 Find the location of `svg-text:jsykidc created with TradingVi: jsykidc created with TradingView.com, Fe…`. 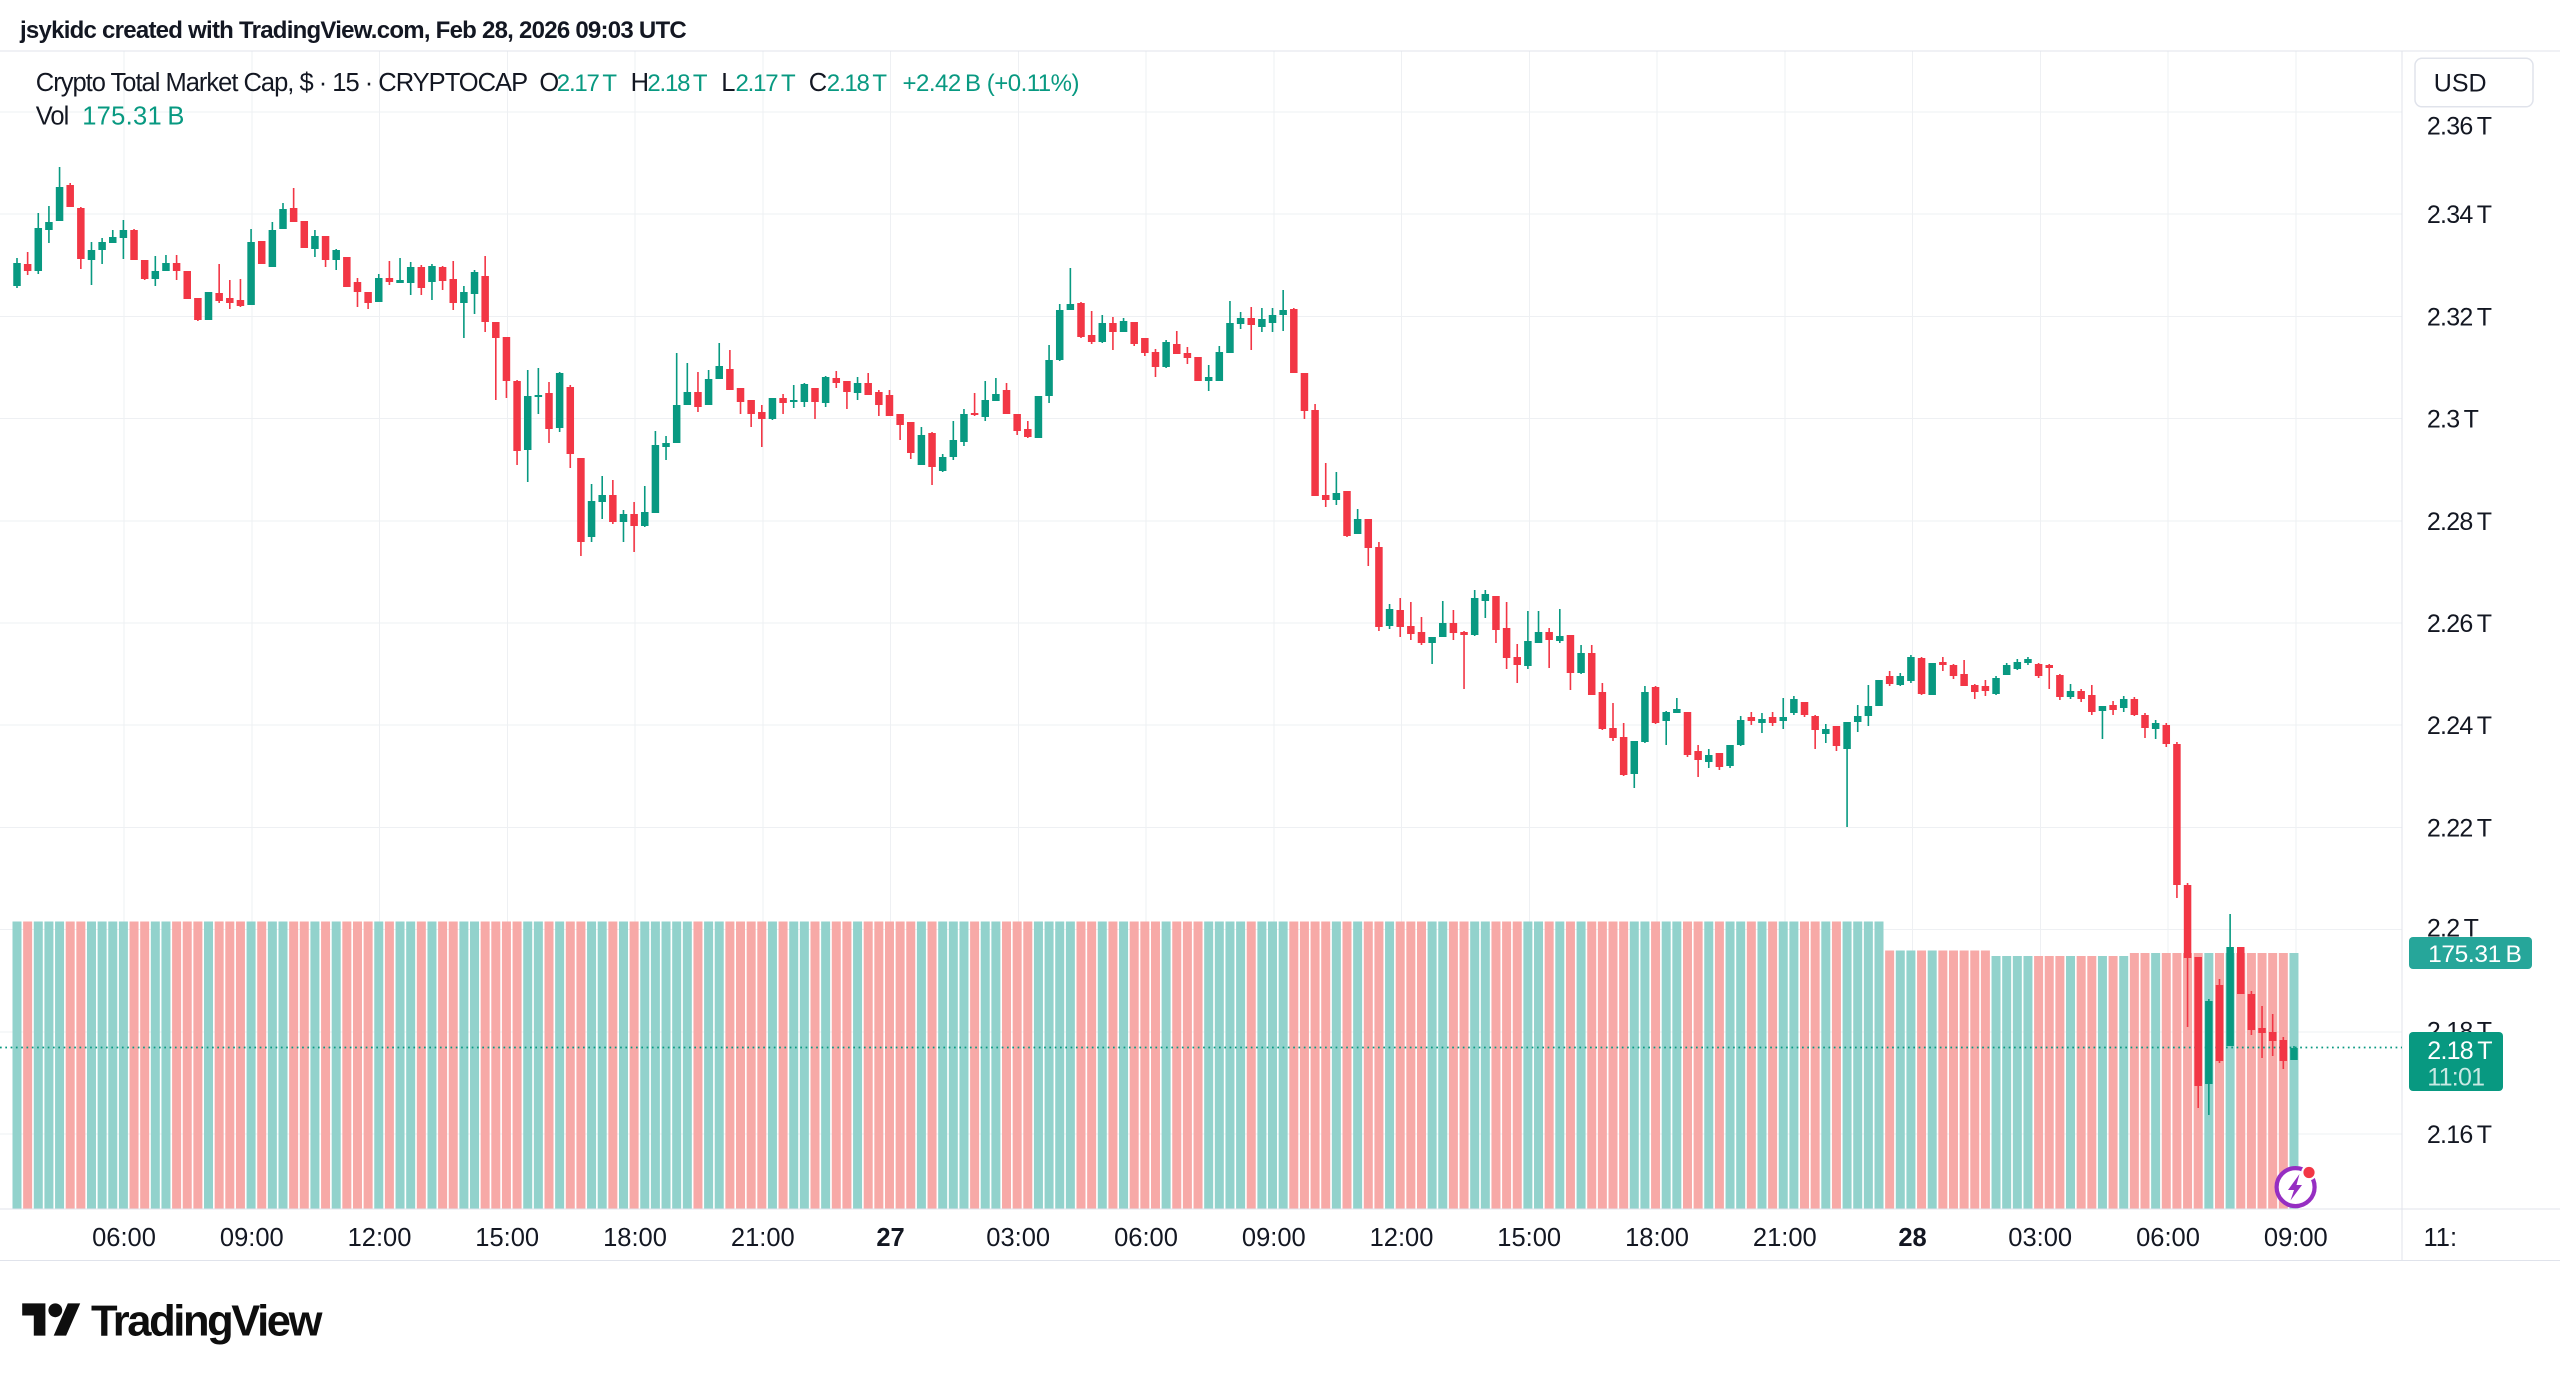

svg-text:jsykidc created with TradingVi: jsykidc created with TradingView.com, Fe… is located at coordinates (352, 30).